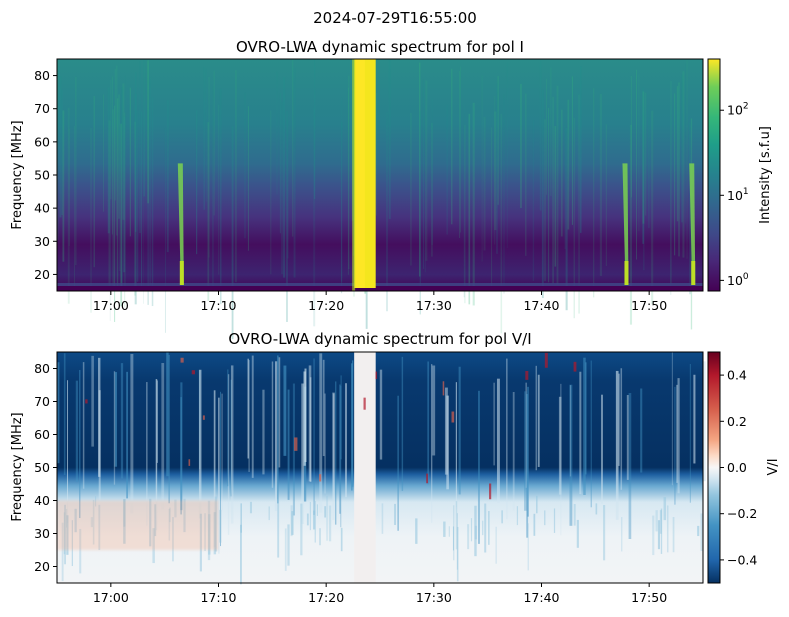 This screenshot has height=617, width=789. I want to click on colorbar-tick-label: 10⁰, so click(738, 280).